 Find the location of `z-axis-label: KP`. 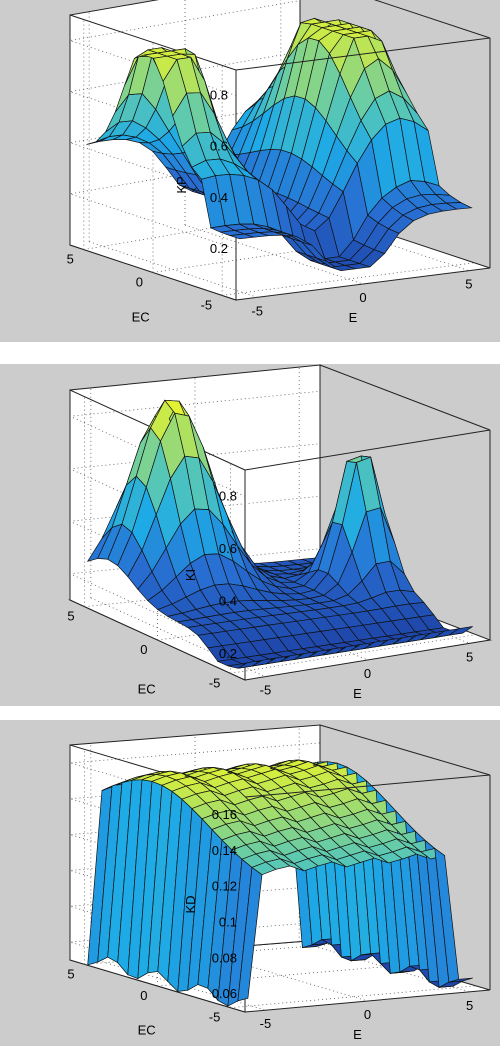

z-axis-label: KP is located at coordinates (181, 184).